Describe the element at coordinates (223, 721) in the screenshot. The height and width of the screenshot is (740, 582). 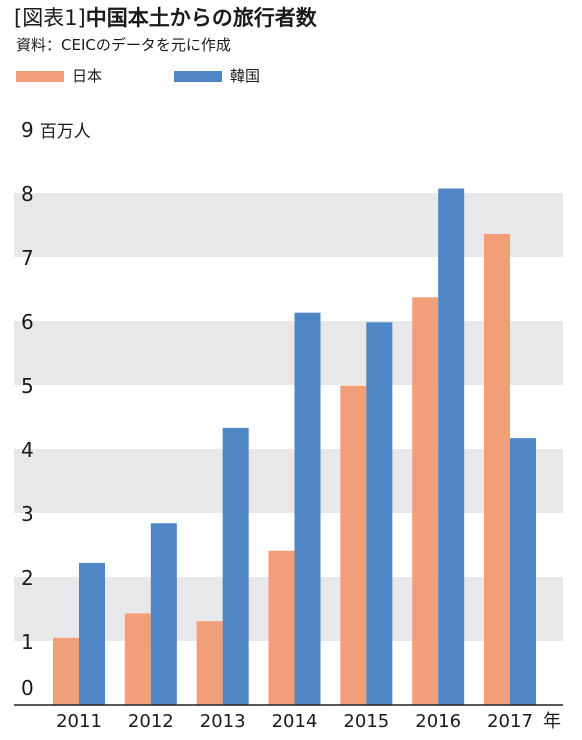
I see `x-tick-label: 2013` at that location.